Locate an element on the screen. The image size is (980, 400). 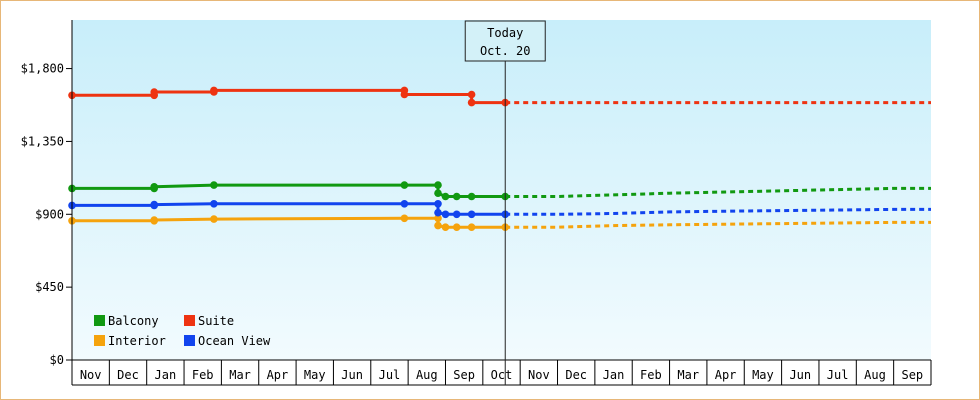
y-tick-label: $0 is located at coordinates (57, 360).